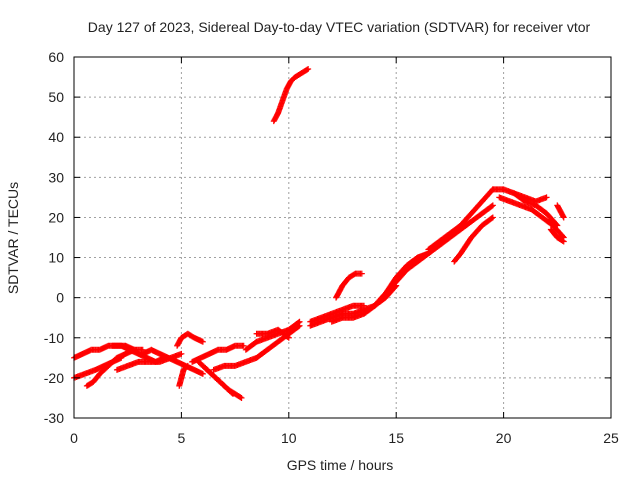 The width and height of the screenshot is (640, 480). What do you see at coordinates (56, 217) in the screenshot?
I see `y-tick-label: 20` at bounding box center [56, 217].